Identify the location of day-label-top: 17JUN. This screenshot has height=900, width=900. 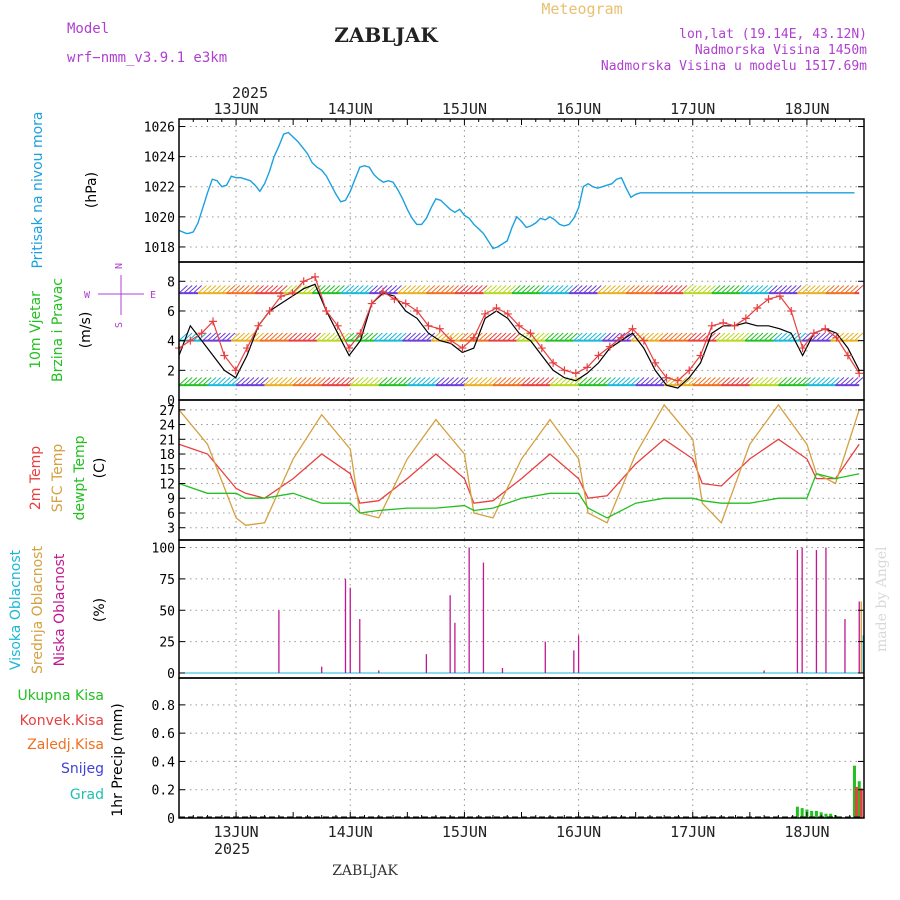
(692, 109).